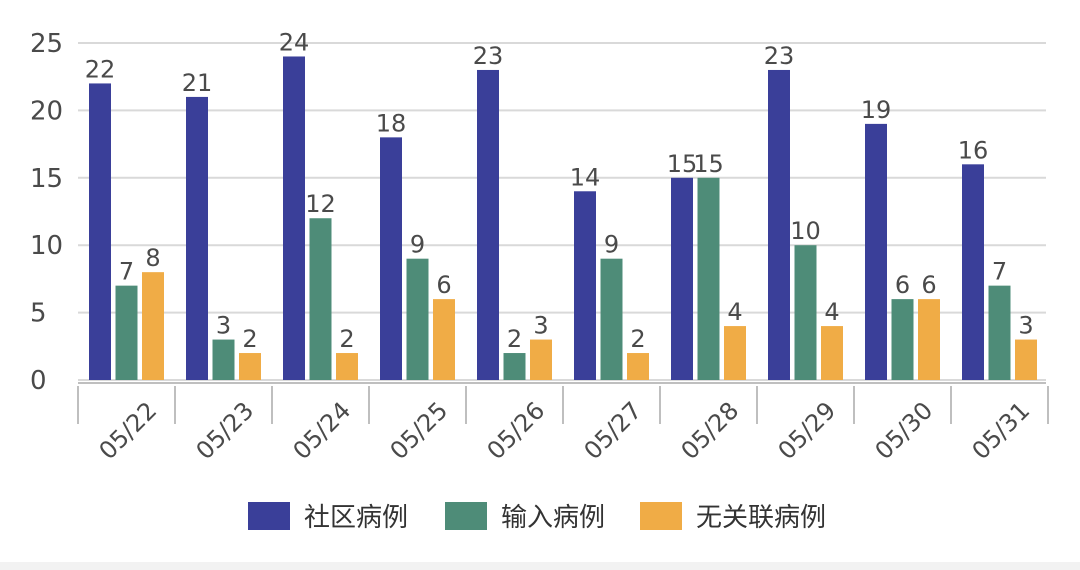 Image resolution: width=1080 pixels, height=570 pixels. Describe the element at coordinates (973, 150) in the screenshot. I see `data-label: 16` at that location.